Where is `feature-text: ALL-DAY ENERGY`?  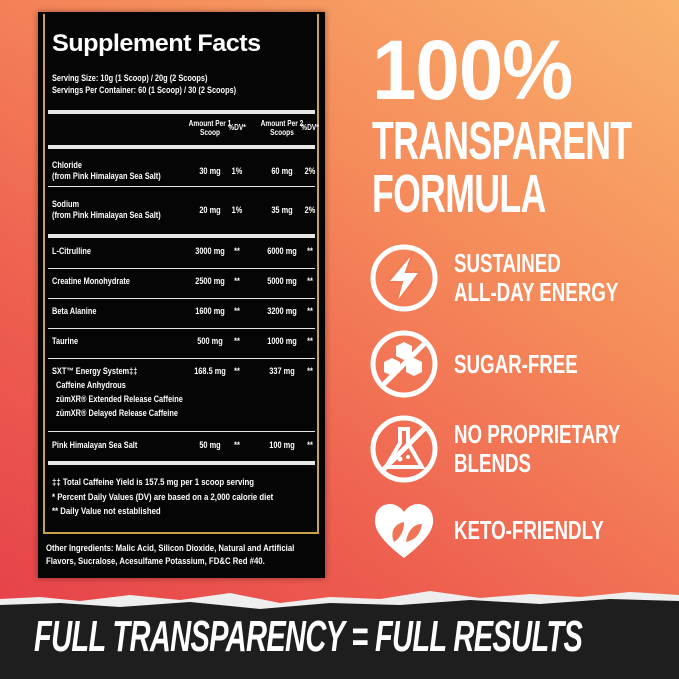 feature-text: ALL-DAY ENERGY is located at coordinates (536, 292).